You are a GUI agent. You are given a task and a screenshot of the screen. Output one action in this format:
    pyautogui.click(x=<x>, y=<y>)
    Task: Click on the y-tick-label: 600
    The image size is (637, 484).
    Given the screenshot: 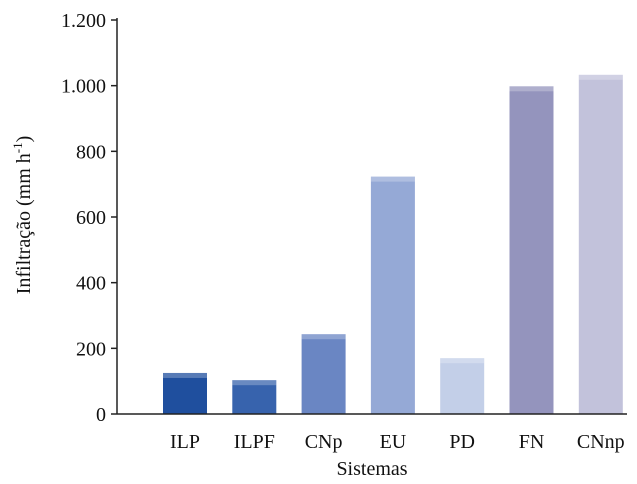 What is the action you would take?
    pyautogui.click(x=91, y=218)
    